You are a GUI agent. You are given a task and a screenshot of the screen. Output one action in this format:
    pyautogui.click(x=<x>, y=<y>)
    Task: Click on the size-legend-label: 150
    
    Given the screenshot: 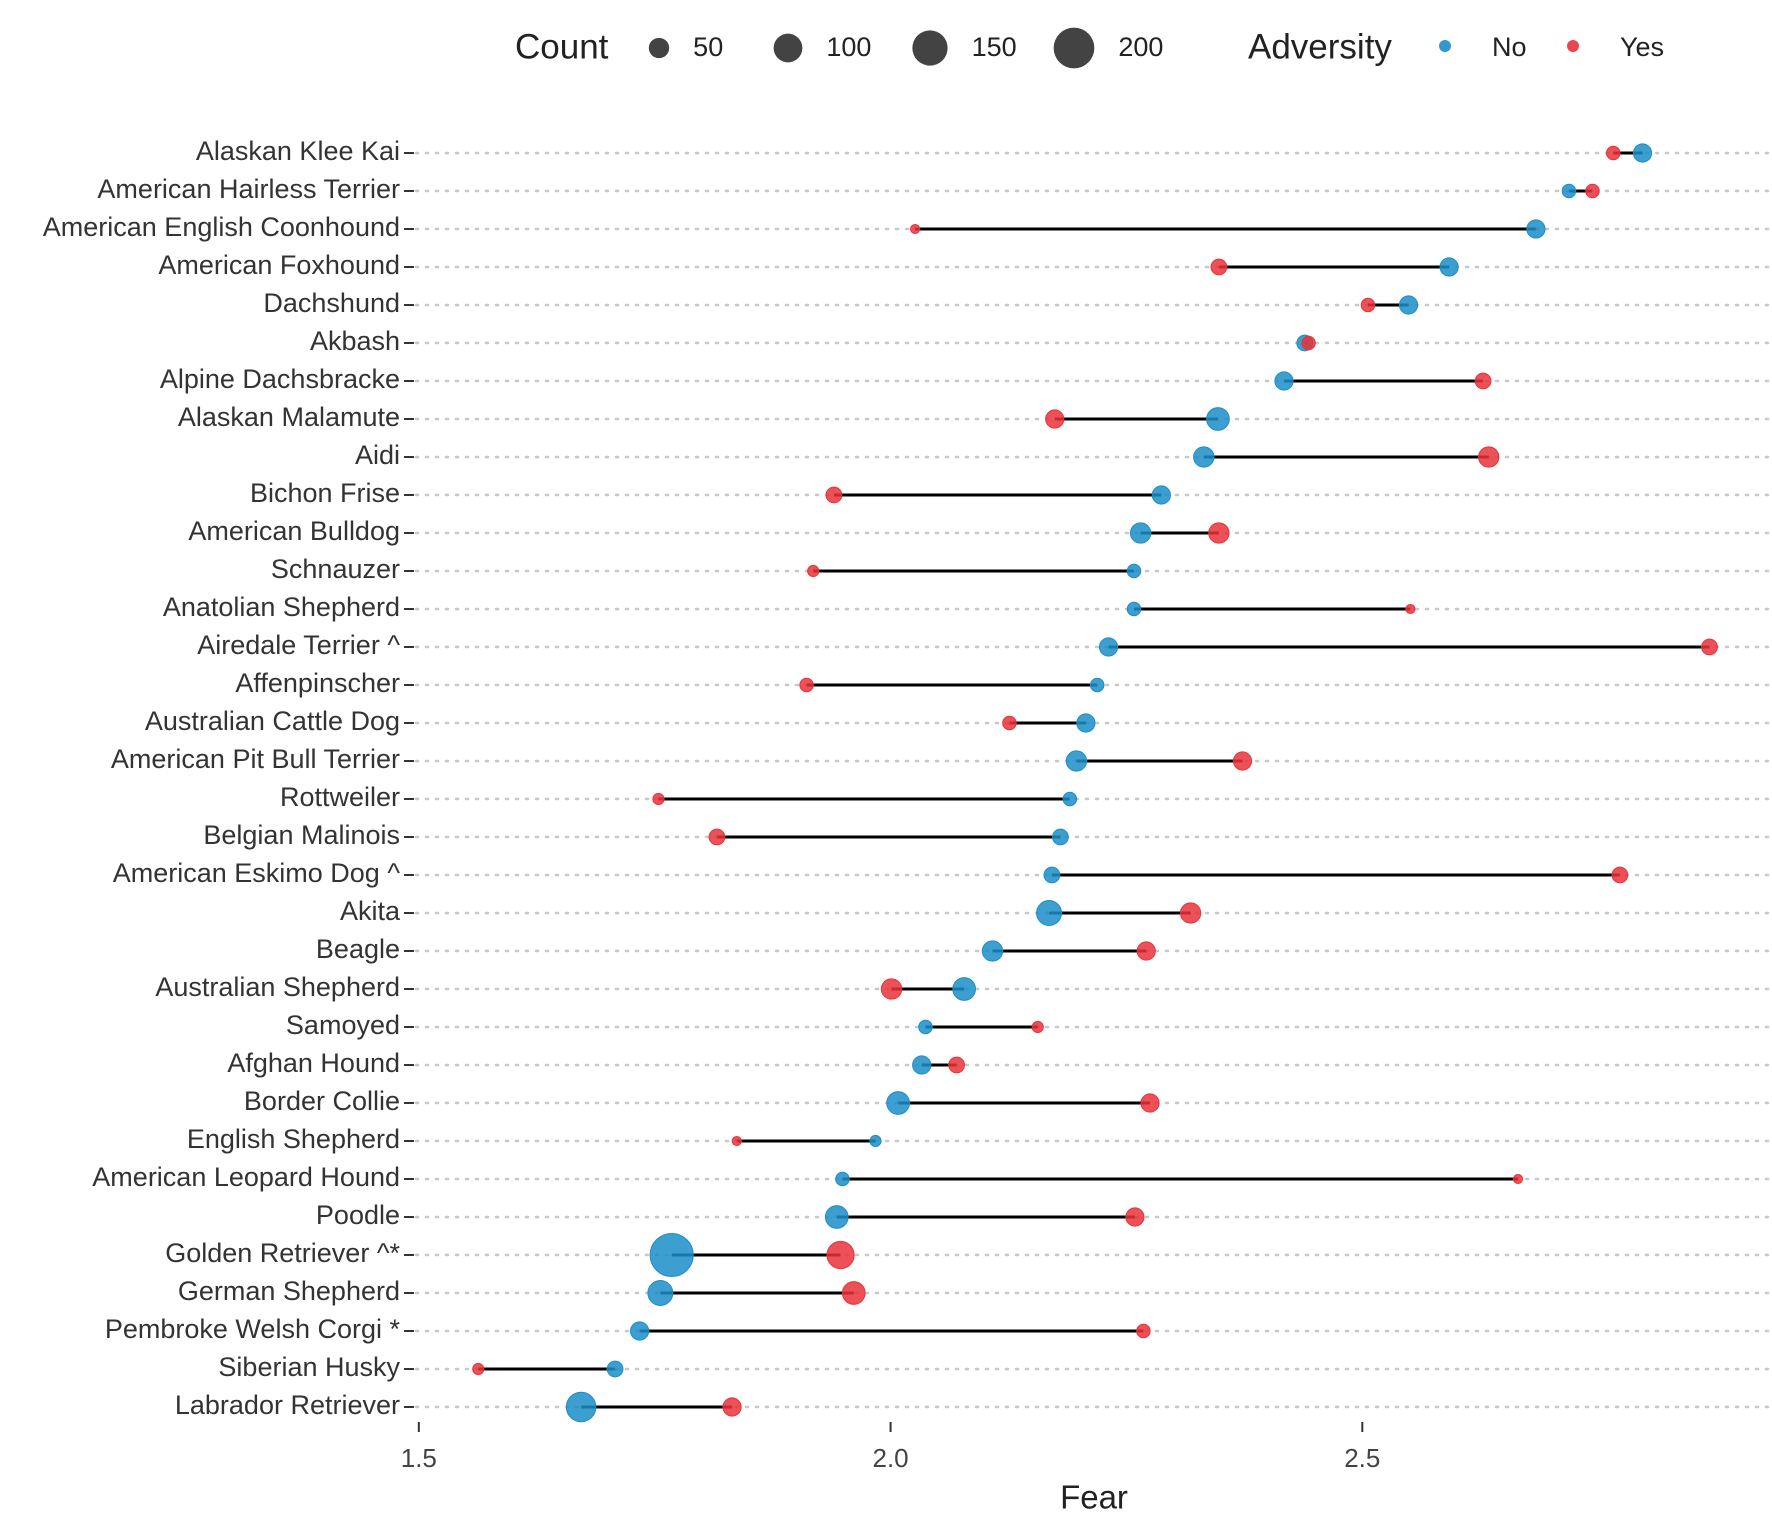 What is the action you would take?
    pyautogui.click(x=994, y=47)
    